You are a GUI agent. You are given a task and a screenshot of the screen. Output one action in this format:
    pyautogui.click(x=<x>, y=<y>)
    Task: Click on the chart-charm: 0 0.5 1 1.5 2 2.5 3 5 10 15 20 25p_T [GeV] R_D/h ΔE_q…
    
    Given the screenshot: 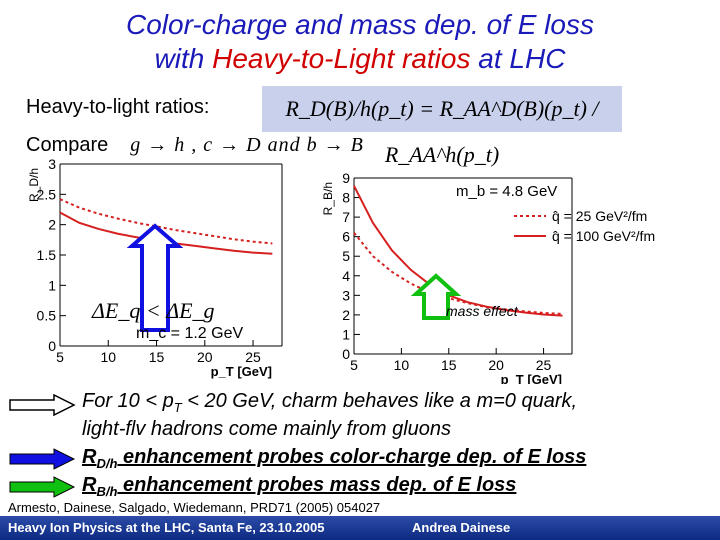 What is the action you would take?
    pyautogui.click(x=155, y=268)
    